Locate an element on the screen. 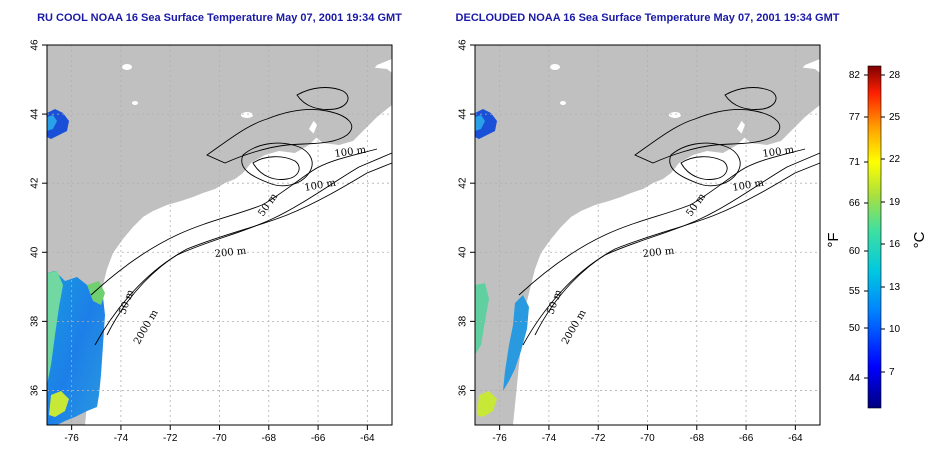 This screenshot has width=950, height=475. temperature-colorbar: 82 77 71 66 60 55 50 44 28 25 22 19 16 13 10 7 °F °C is located at coordinates (876, 237).